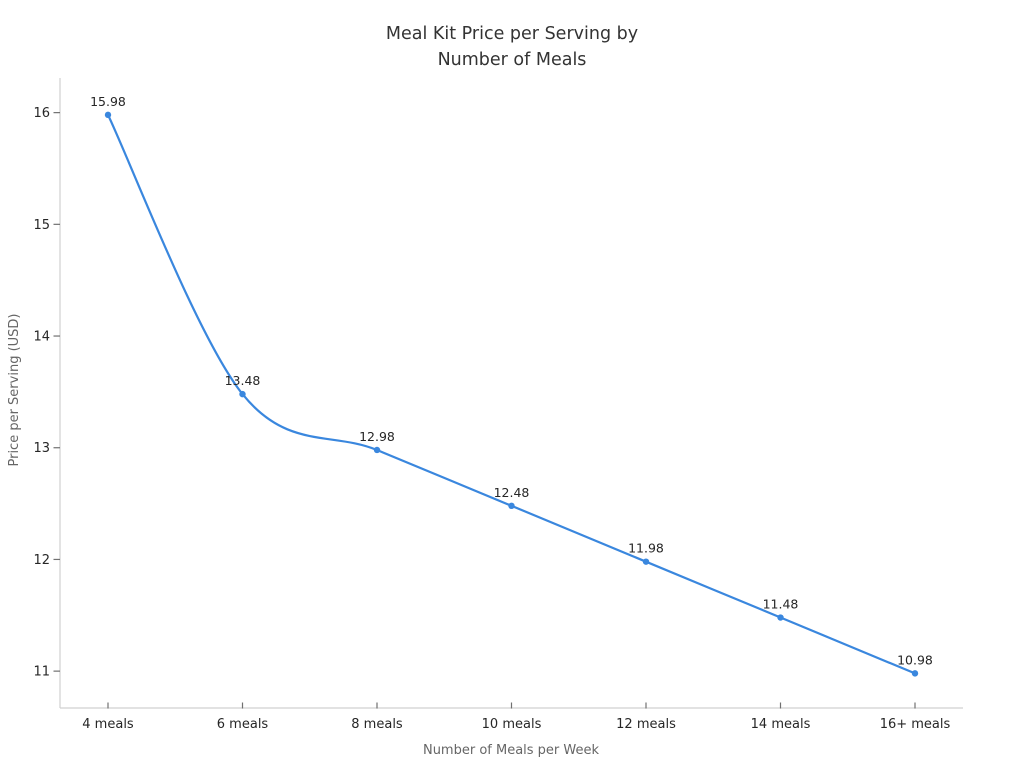 The width and height of the screenshot is (1024, 768). I want to click on data-point-label: 15.98, so click(108, 101).